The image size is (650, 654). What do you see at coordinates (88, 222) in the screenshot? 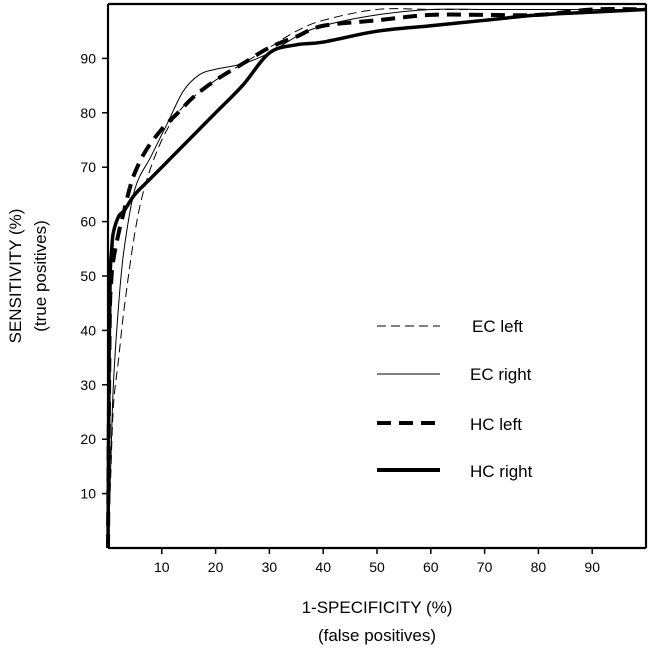
I see `y-tick-label: 60` at bounding box center [88, 222].